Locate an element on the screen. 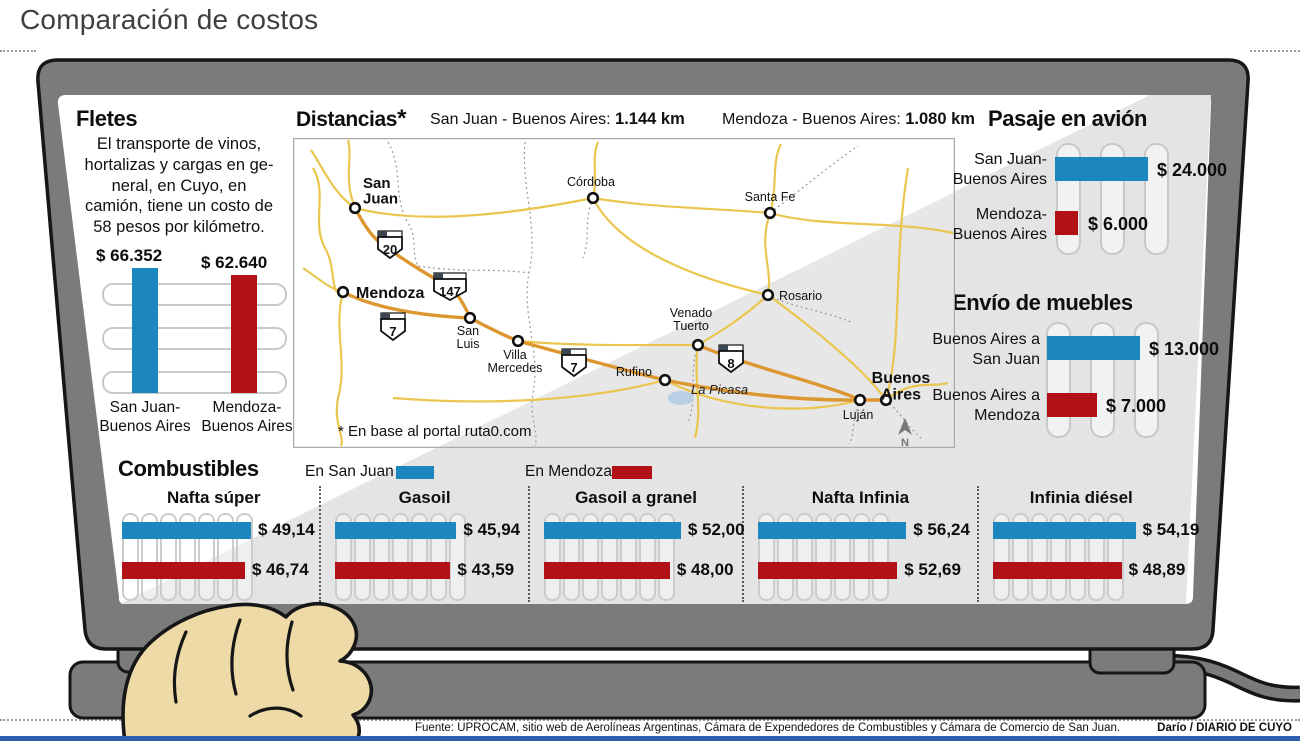  footer-rule is located at coordinates (650, 738).